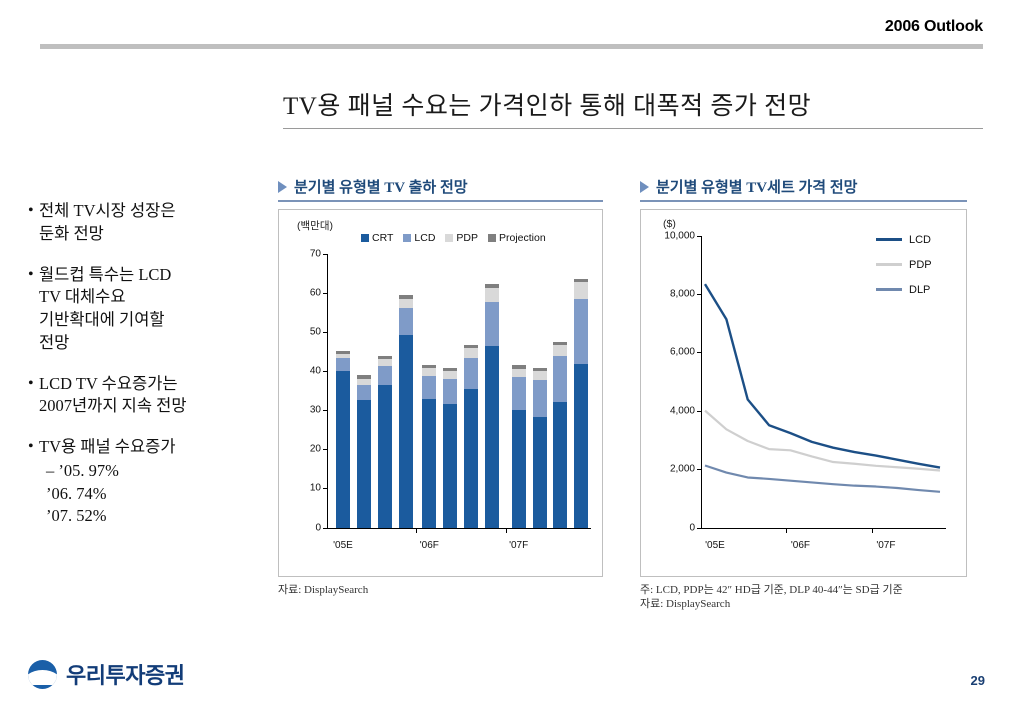  I want to click on x-axis-line, so click(459, 528).